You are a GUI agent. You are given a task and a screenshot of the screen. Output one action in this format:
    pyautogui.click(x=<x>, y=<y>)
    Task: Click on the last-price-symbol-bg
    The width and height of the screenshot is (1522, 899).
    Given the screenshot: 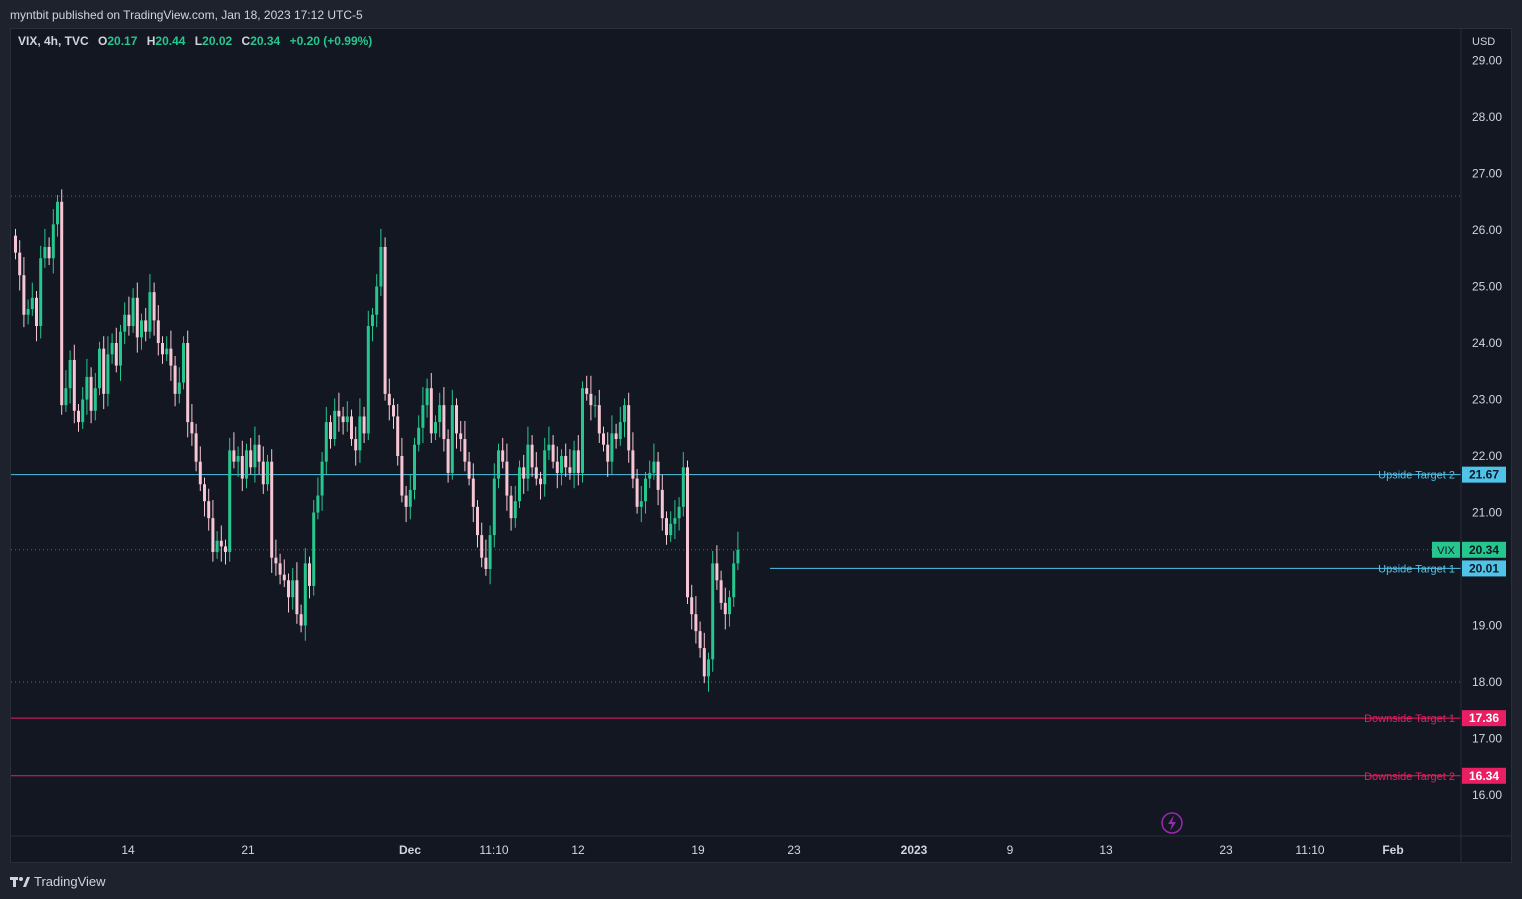 What is the action you would take?
    pyautogui.click(x=1446, y=549)
    